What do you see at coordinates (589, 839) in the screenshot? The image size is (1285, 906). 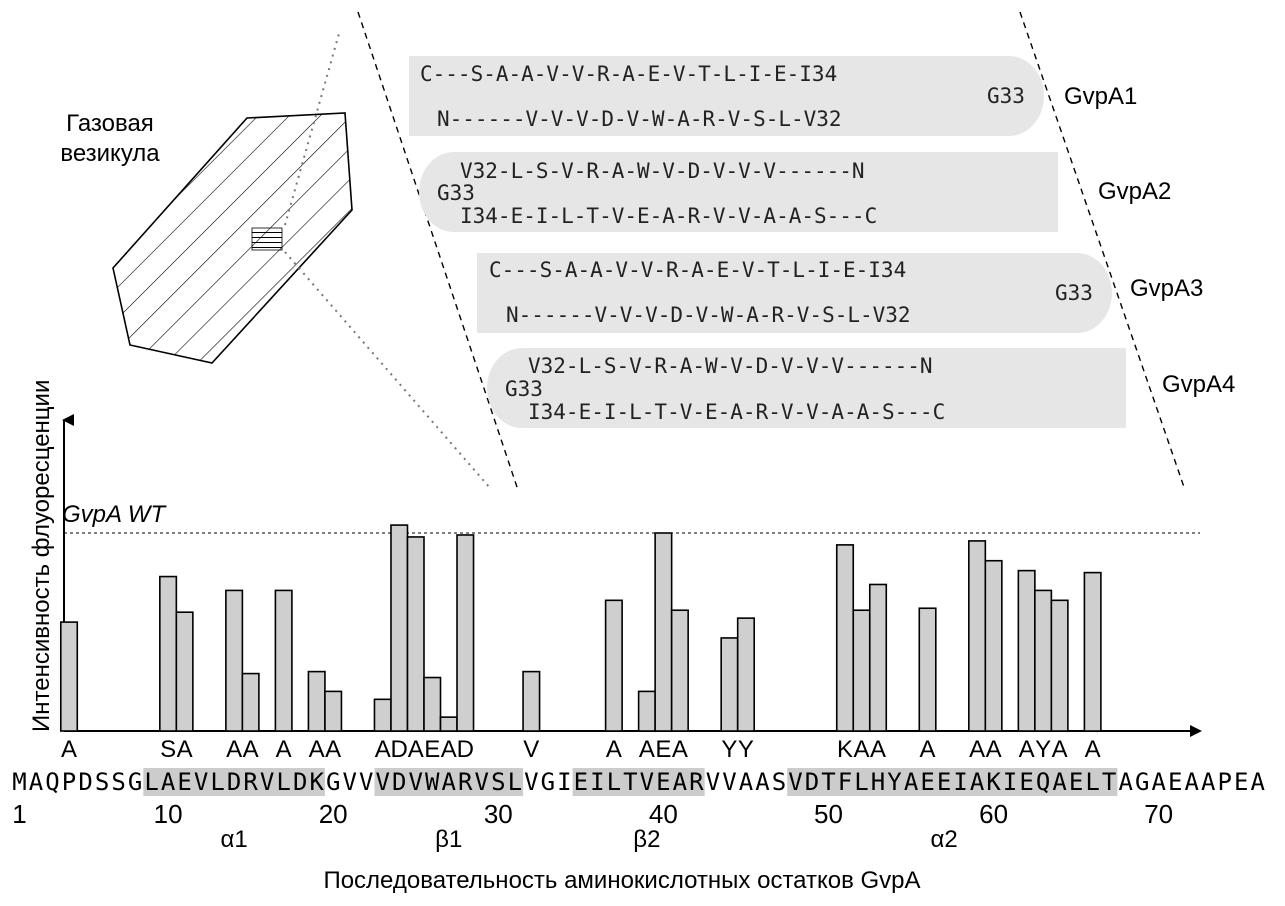 I see `secondary-structure-labels: α1 β1 β2 α2` at bounding box center [589, 839].